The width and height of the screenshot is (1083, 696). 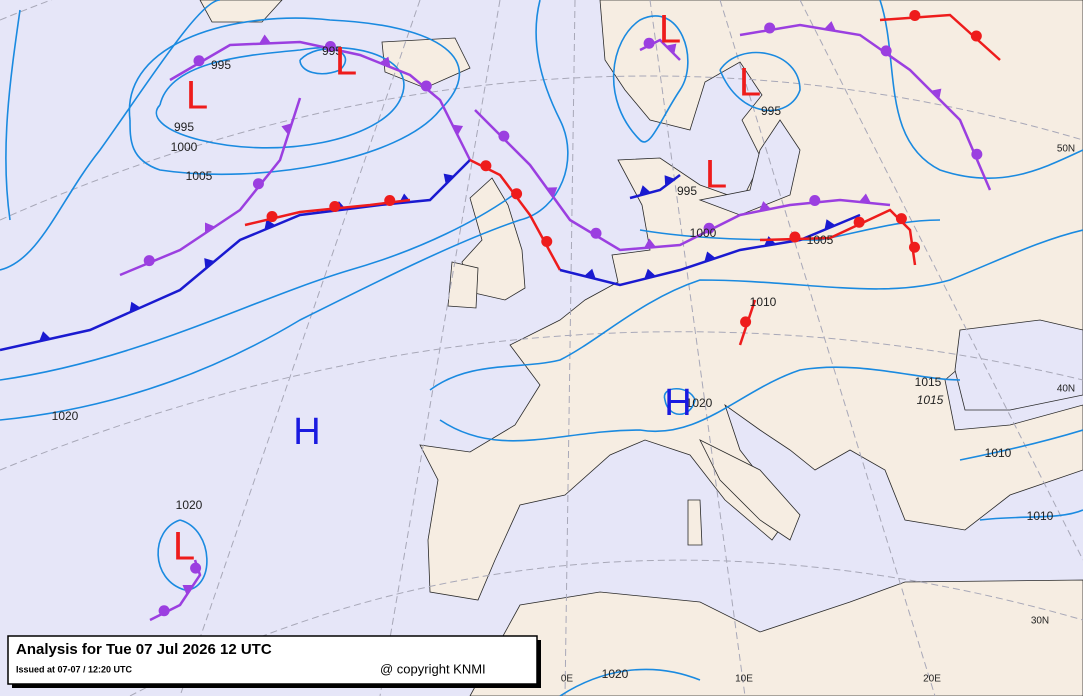 I want to click on copyright: @ copyright KNMI, so click(x=433, y=668).